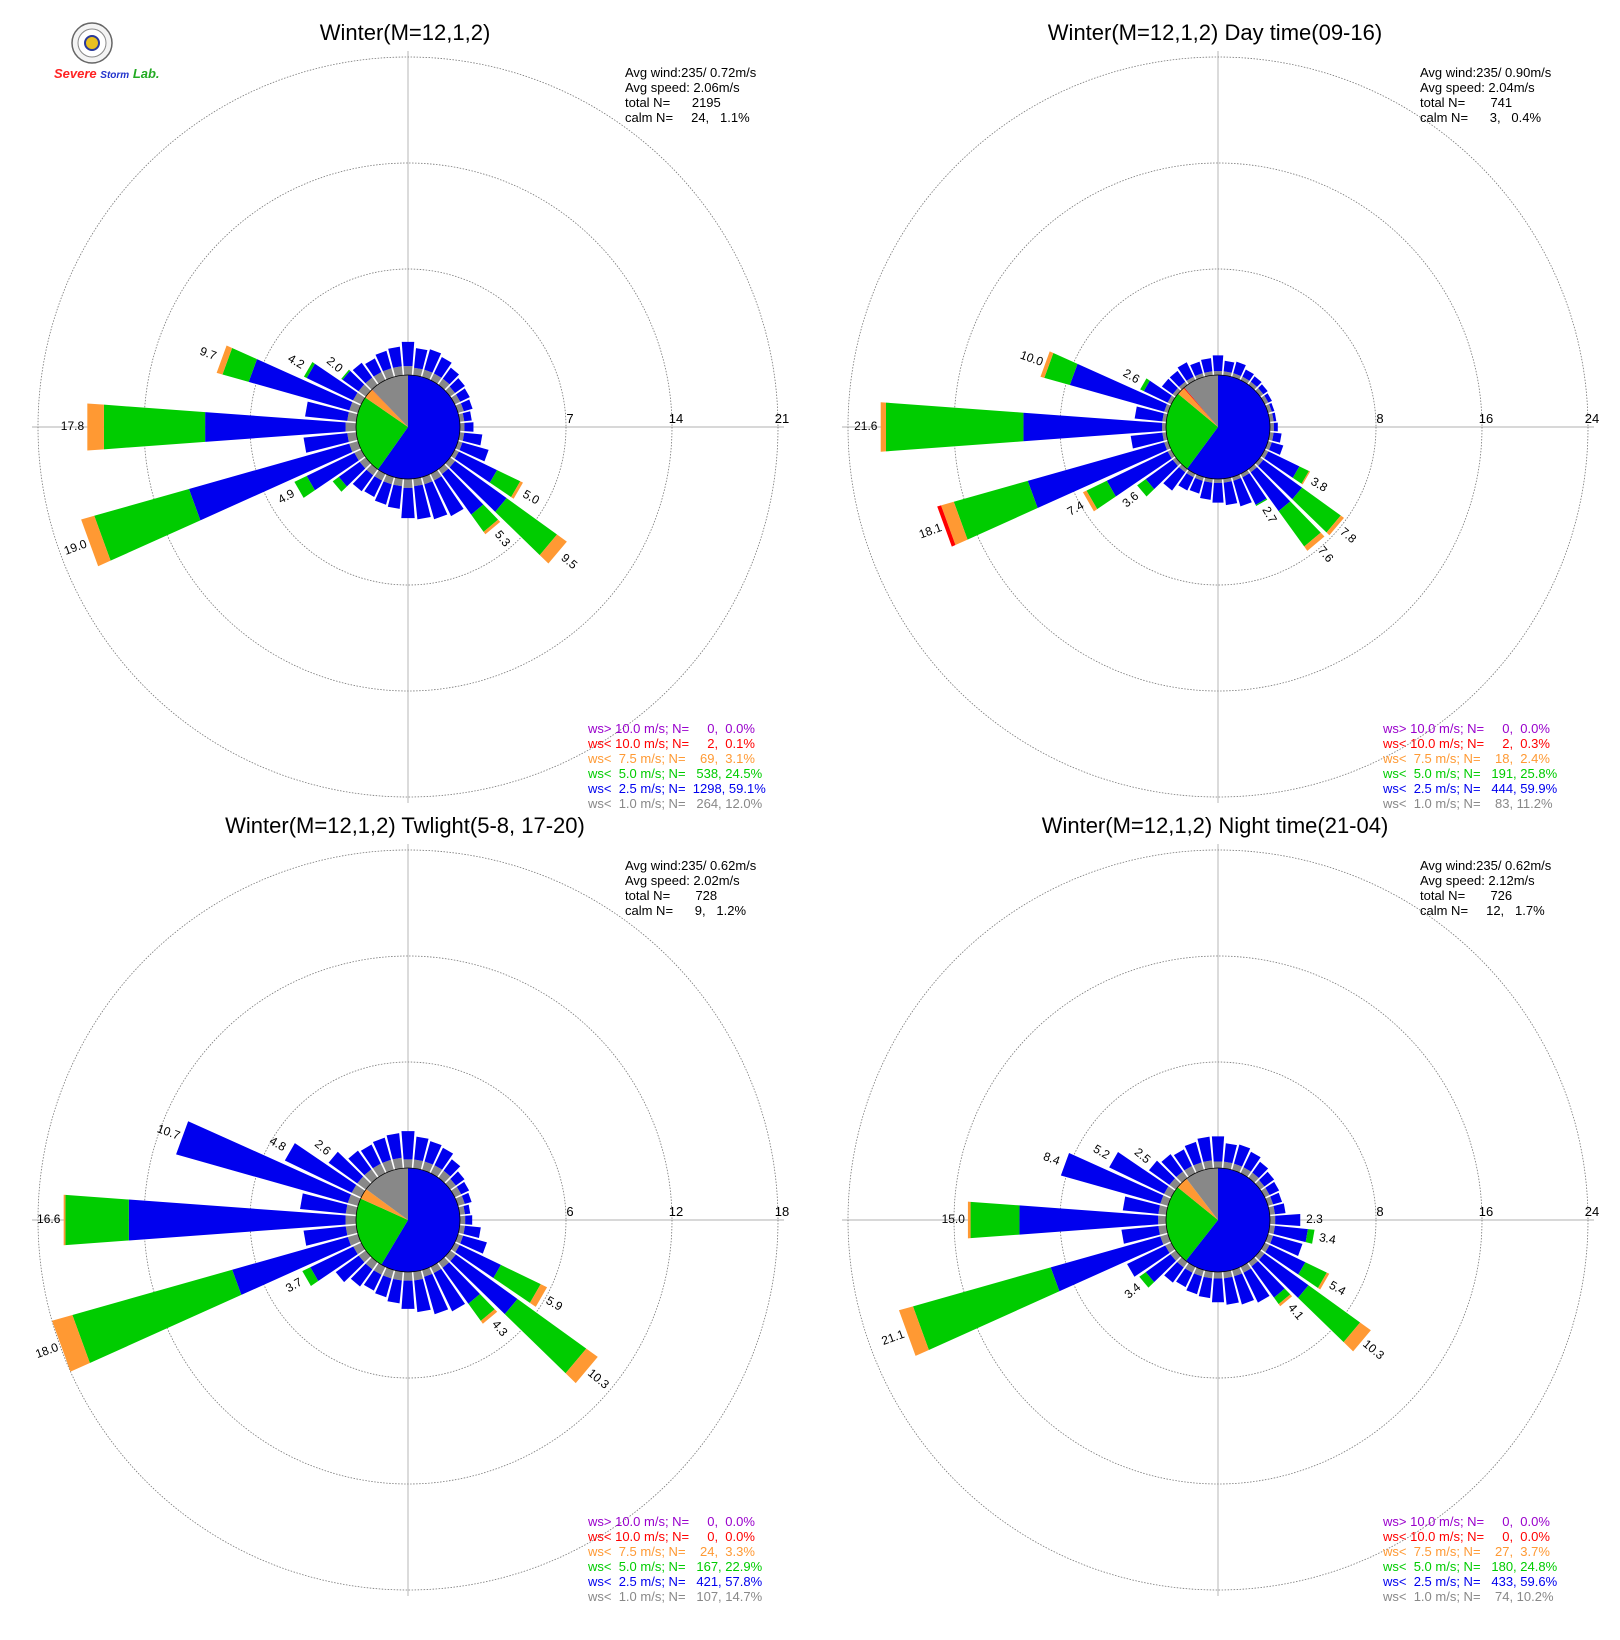 This screenshot has width=1620, height=1640. I want to click on bar-label: 3.7, so click(294, 1285).